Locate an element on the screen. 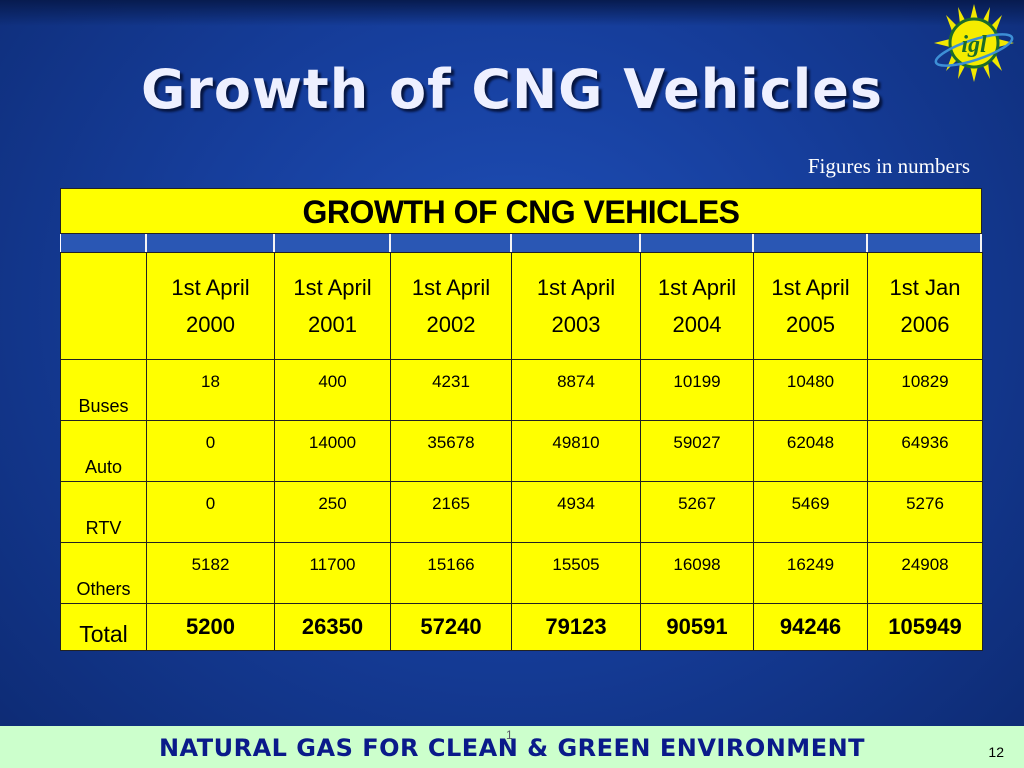 The height and width of the screenshot is (768, 1024). table-cell: 250 is located at coordinates (332, 512).